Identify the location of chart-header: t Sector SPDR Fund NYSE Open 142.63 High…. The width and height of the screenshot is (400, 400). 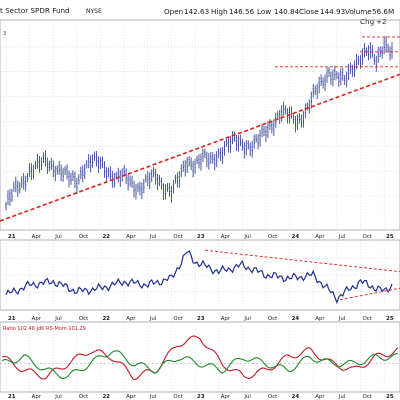
(197, 21).